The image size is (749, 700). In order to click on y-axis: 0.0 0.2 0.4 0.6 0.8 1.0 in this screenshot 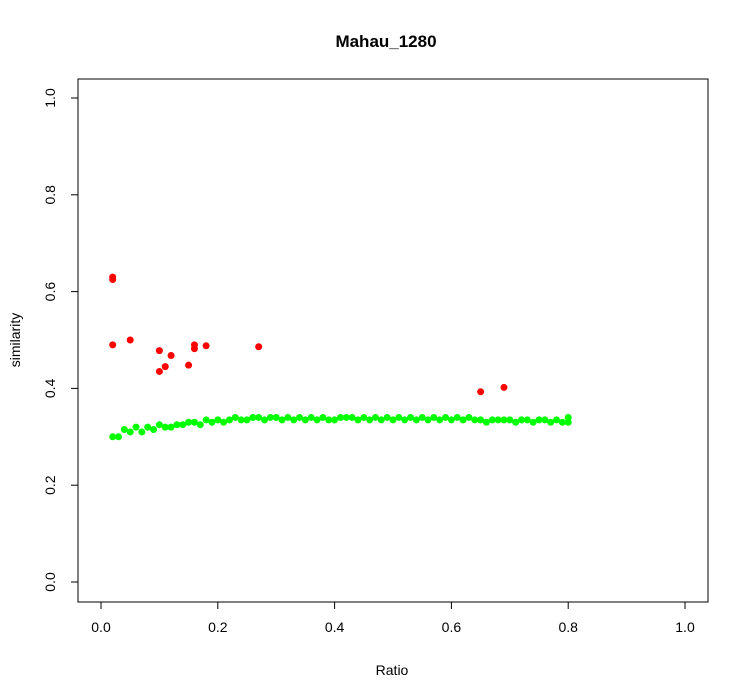, I will do `click(60, 340)`.